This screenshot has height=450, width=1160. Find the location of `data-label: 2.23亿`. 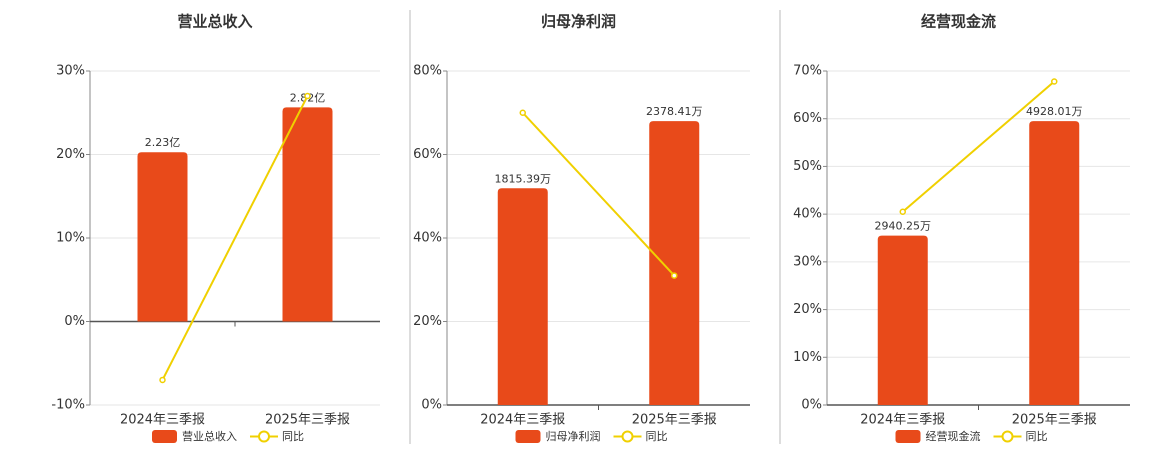

data-label: 2.23亿 is located at coordinates (163, 142).